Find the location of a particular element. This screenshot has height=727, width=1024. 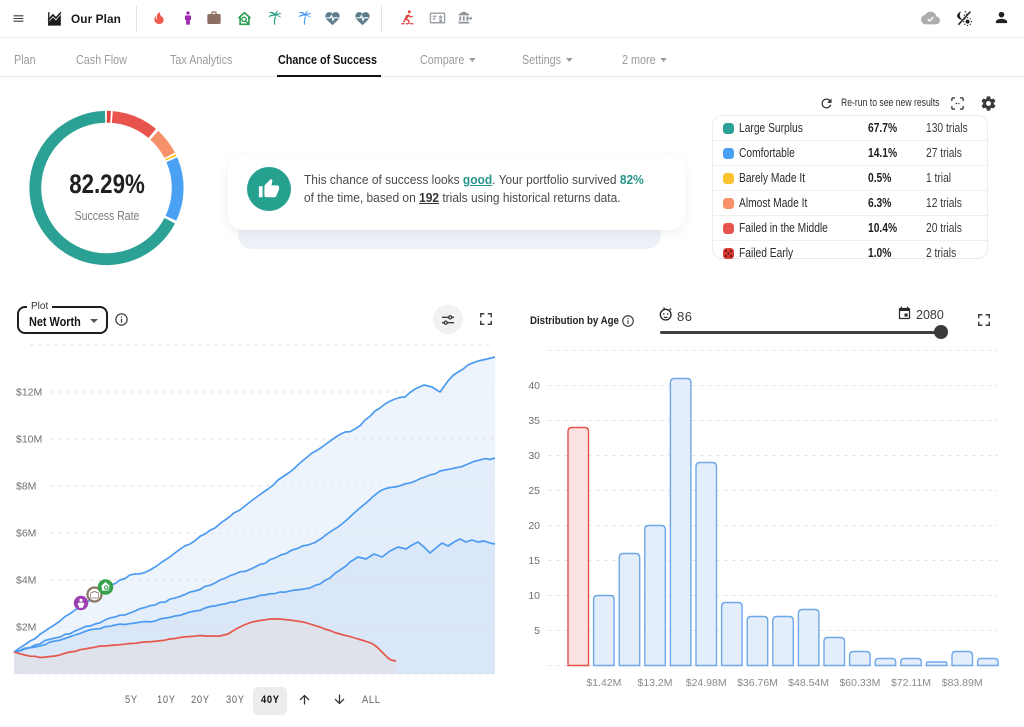

svg-text: 10 is located at coordinates (534, 596).